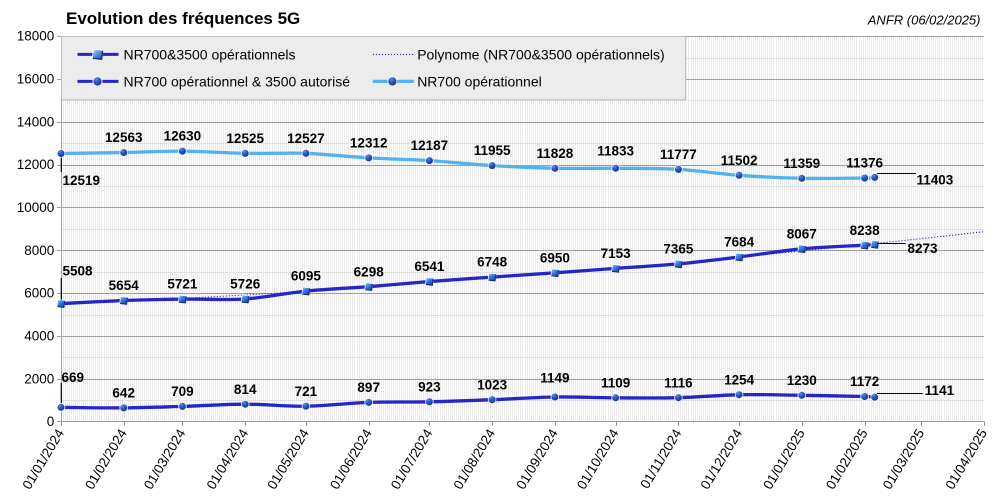 The height and width of the screenshot is (501, 1007). Describe the element at coordinates (678, 154) in the screenshot. I see `svg-text: 11777` at that location.